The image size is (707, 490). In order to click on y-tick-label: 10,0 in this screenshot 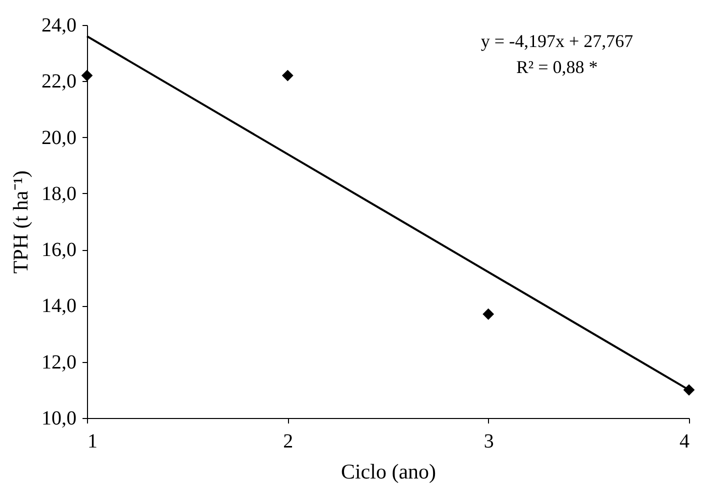, I will do `click(59, 419)`.